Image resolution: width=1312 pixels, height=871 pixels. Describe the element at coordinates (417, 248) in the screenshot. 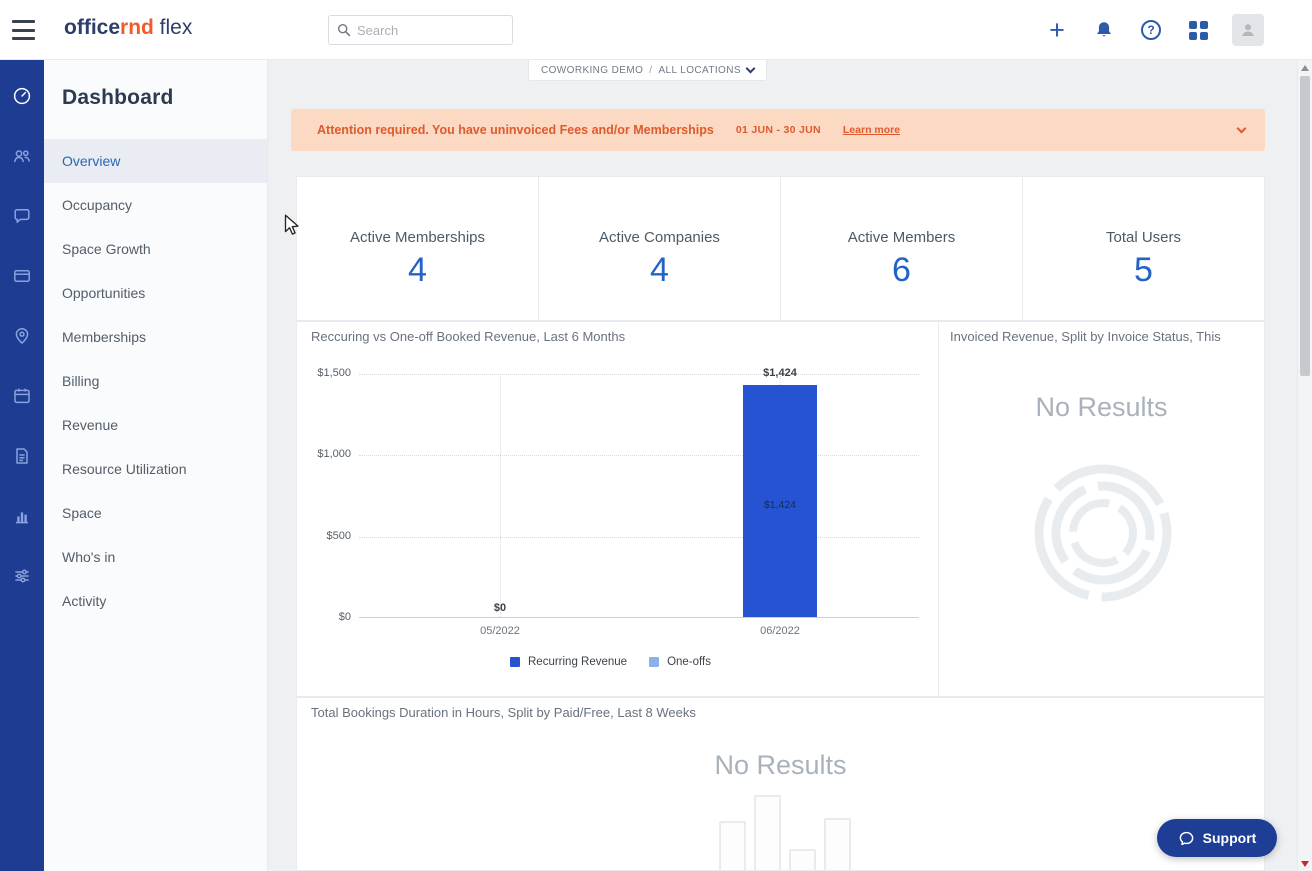

I see `stat-card-active-memberships: Active Memberships 4` at that location.